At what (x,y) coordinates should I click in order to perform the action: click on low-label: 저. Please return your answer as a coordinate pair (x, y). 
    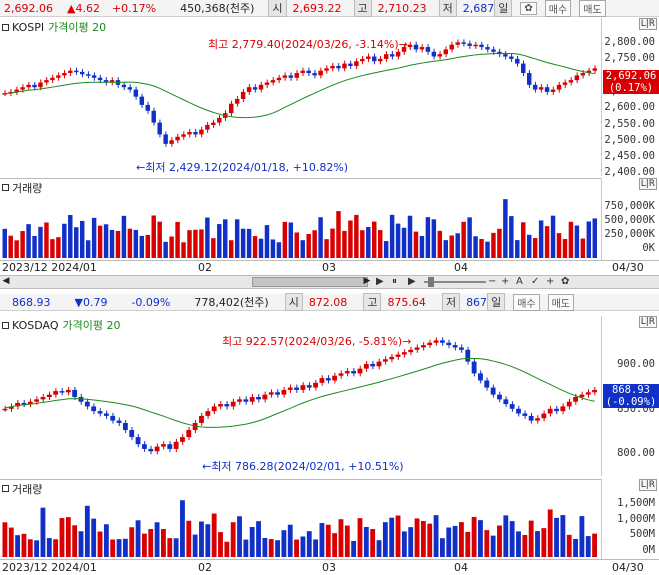
    Looking at the image, I should click on (451, 302).